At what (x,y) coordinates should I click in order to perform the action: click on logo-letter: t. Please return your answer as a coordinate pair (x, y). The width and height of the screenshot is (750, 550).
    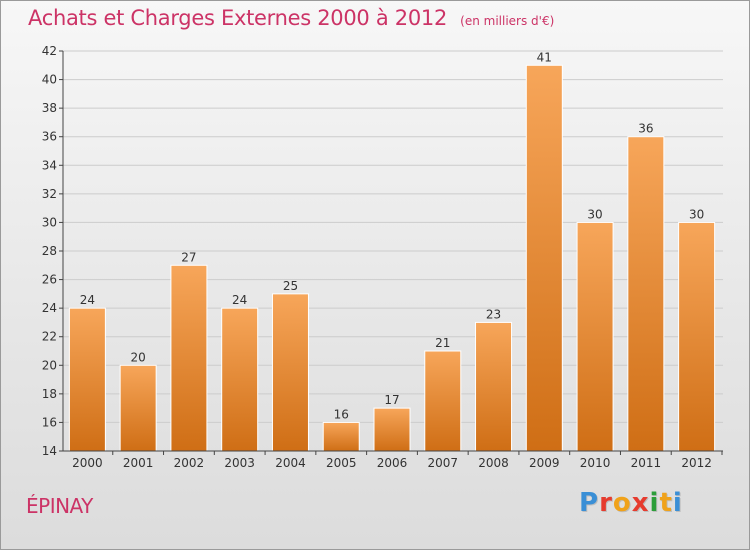
    Looking at the image, I should click on (666, 503).